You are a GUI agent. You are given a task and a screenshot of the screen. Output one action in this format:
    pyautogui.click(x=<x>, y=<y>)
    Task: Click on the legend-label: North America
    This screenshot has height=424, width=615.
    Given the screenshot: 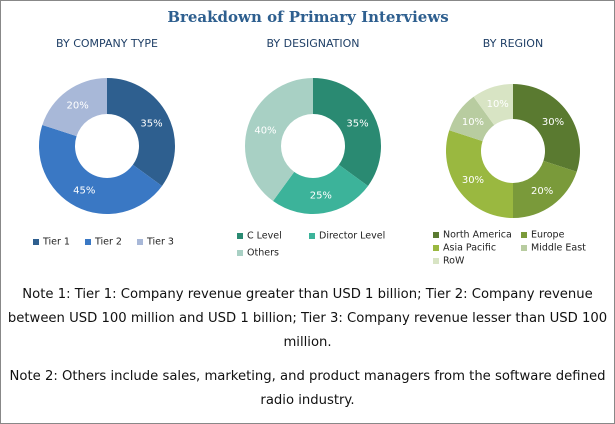 What is the action you would take?
    pyautogui.click(x=477, y=235)
    